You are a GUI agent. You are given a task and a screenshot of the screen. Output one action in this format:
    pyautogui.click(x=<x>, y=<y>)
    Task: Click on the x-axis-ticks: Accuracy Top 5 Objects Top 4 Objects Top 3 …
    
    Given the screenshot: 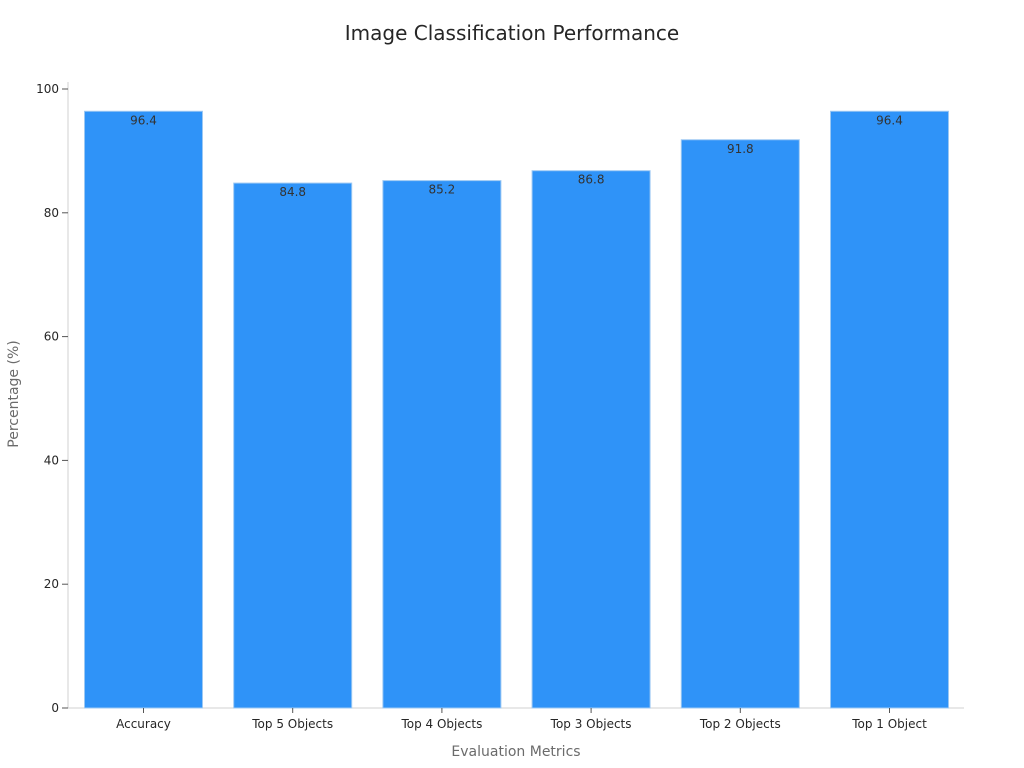 What is the action you would take?
    pyautogui.click(x=521, y=719)
    